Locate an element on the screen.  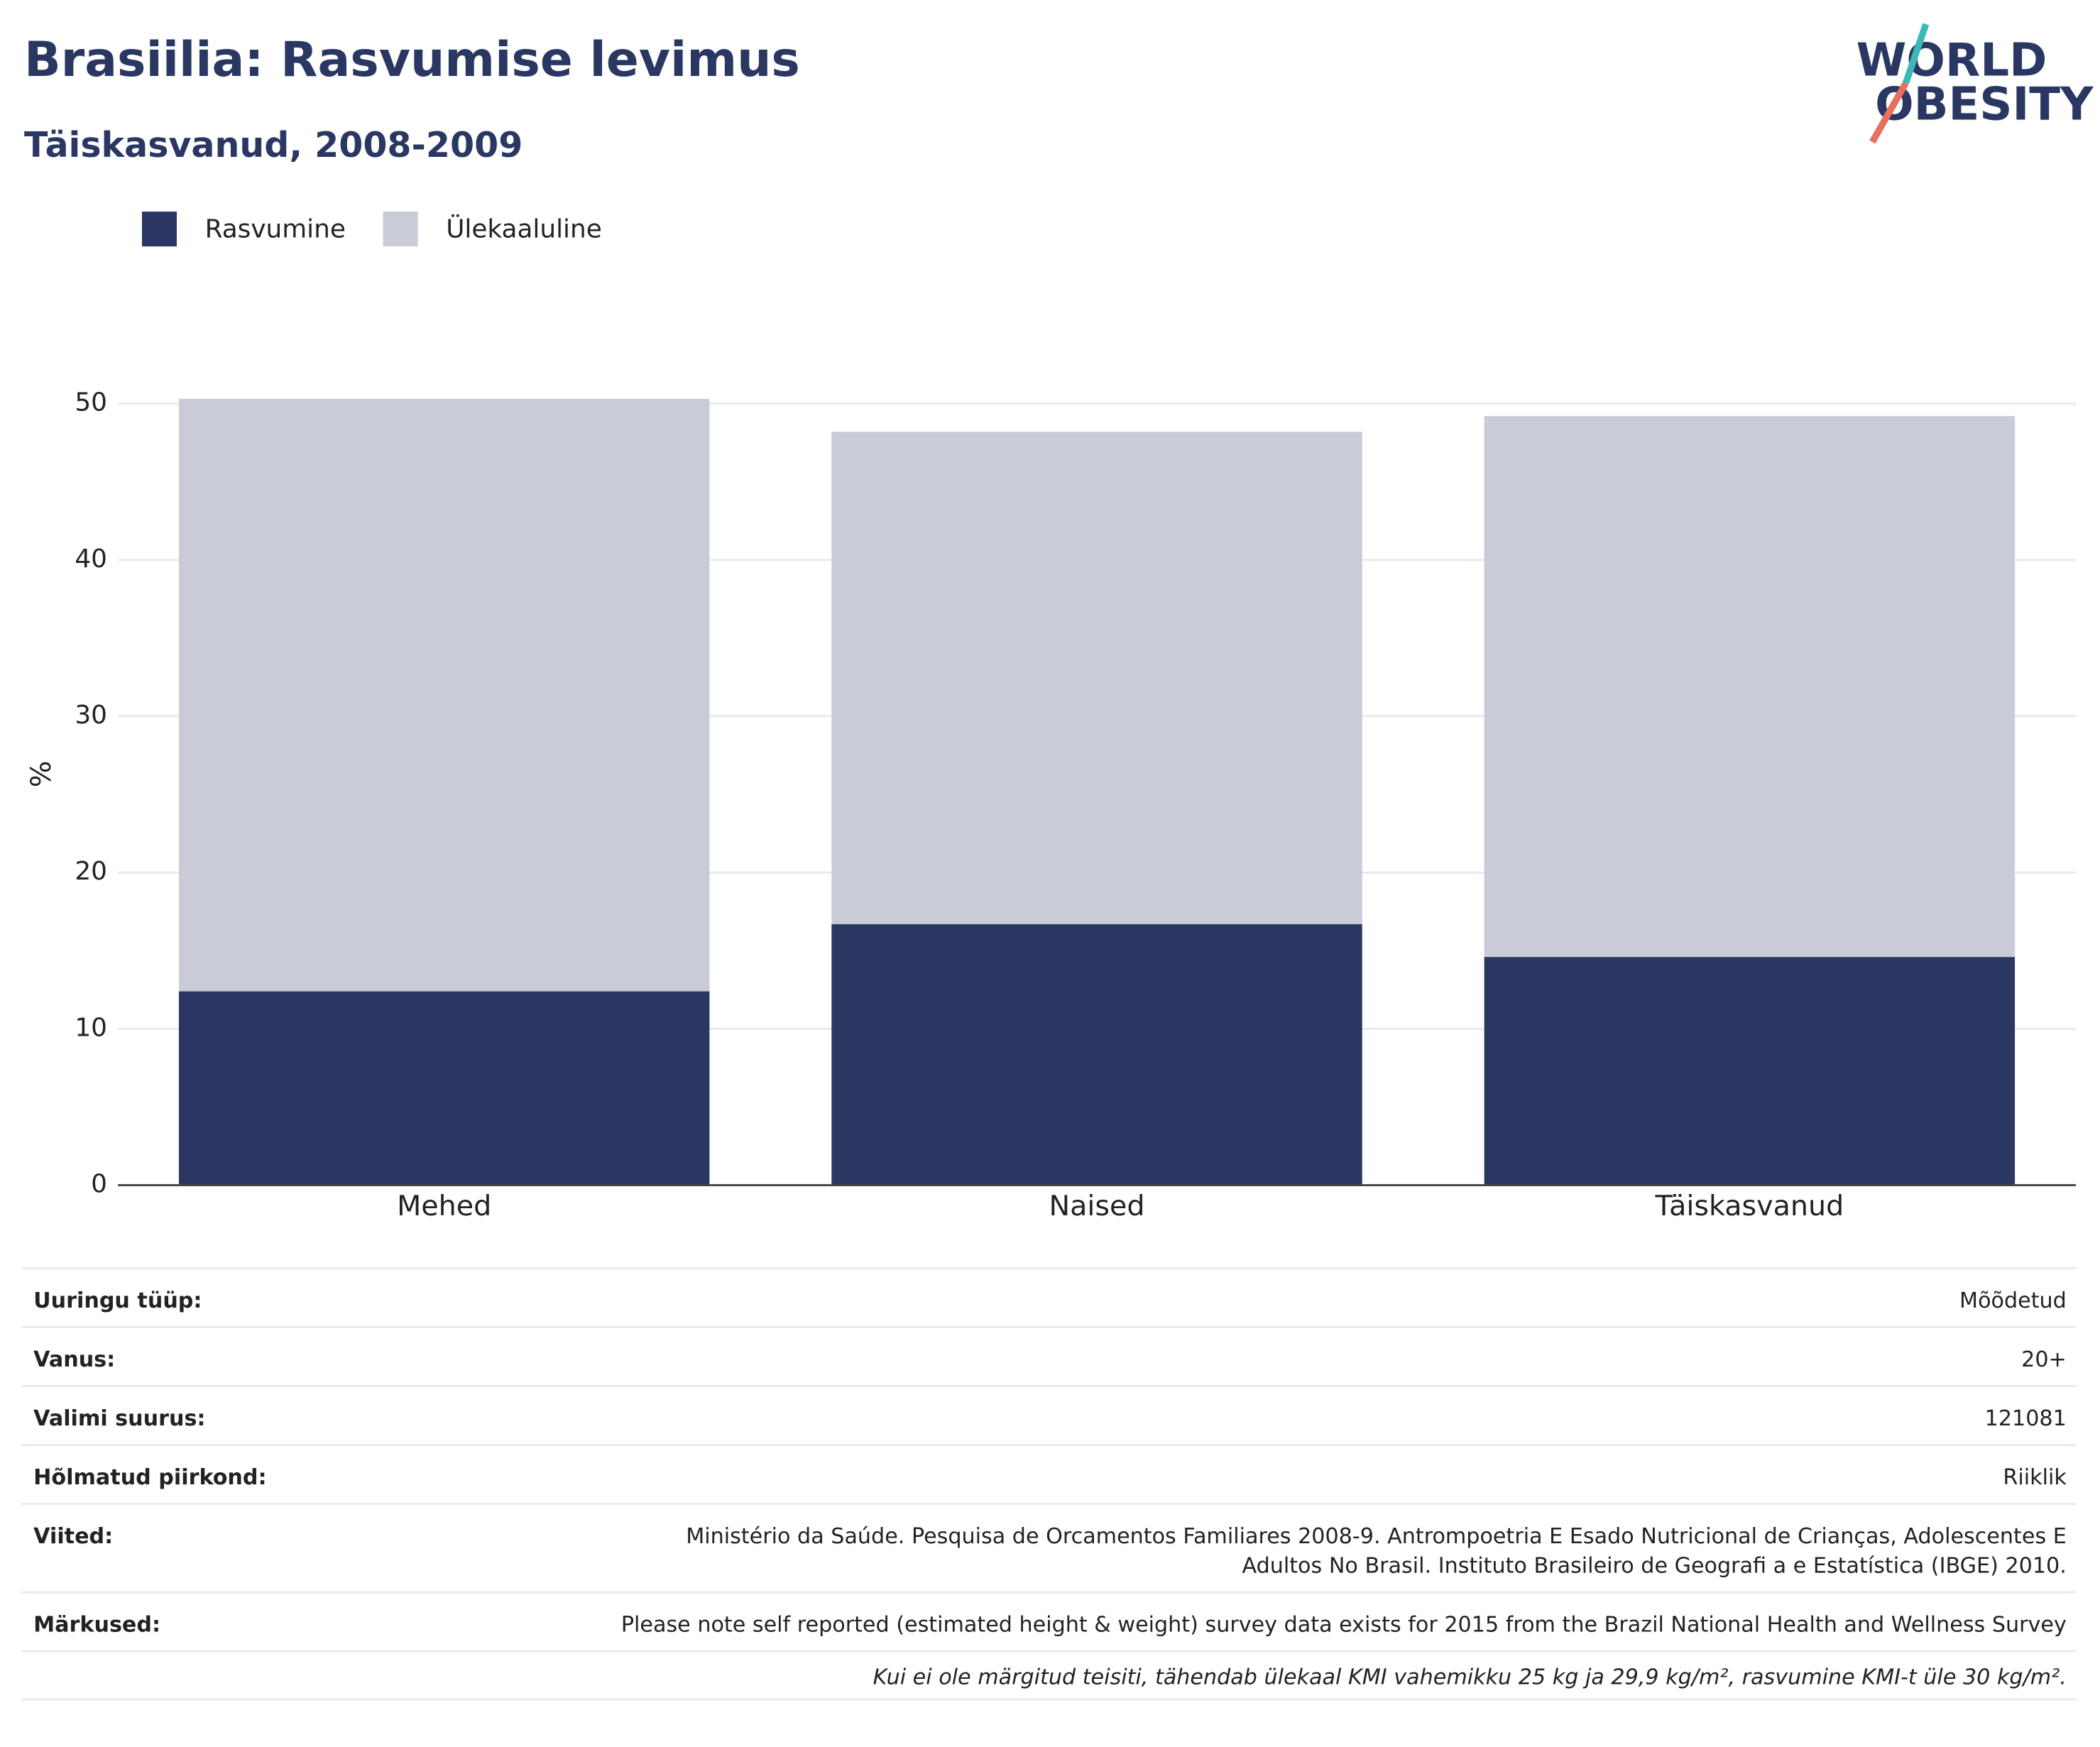
y-tick-label: 10 is located at coordinates (91, 1027).